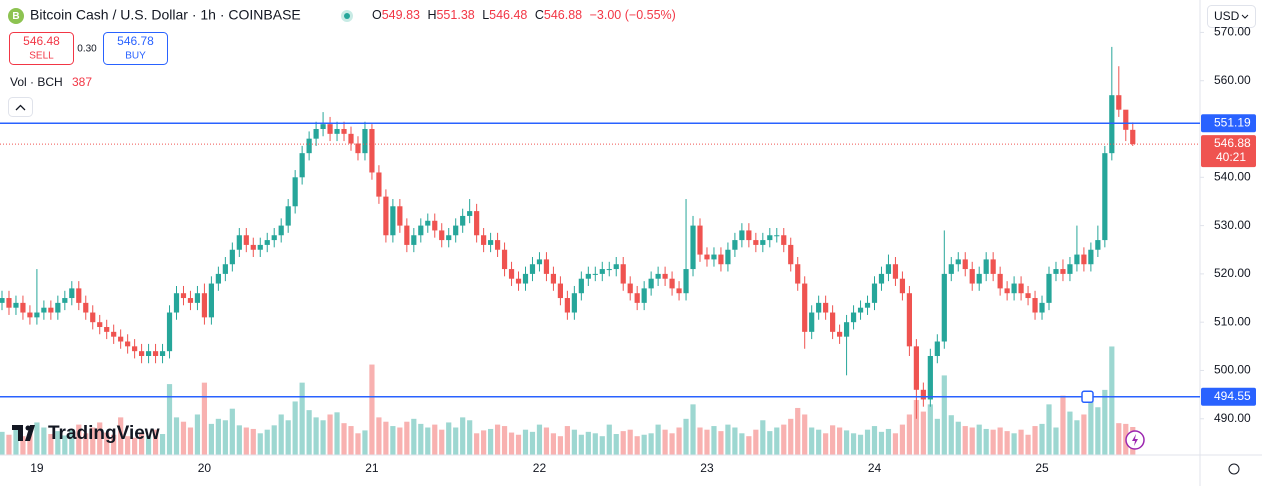  I want to click on c-label: C, so click(539, 15).